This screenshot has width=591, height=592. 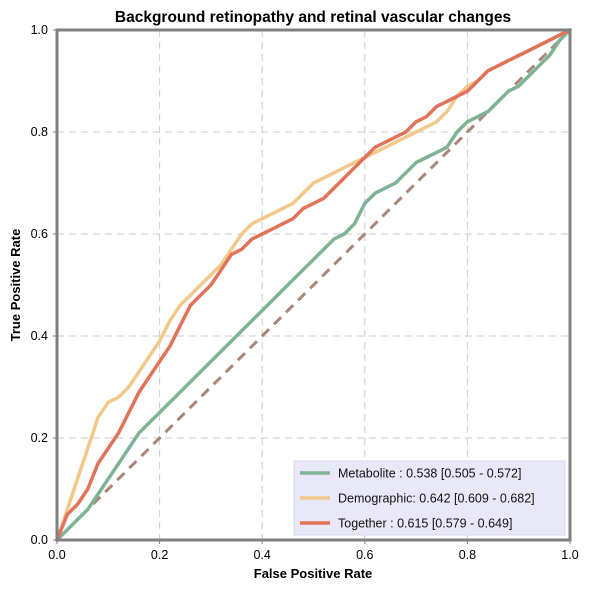 What do you see at coordinates (39, 336) in the screenshot?
I see `y-tick-label: 0.4` at bounding box center [39, 336].